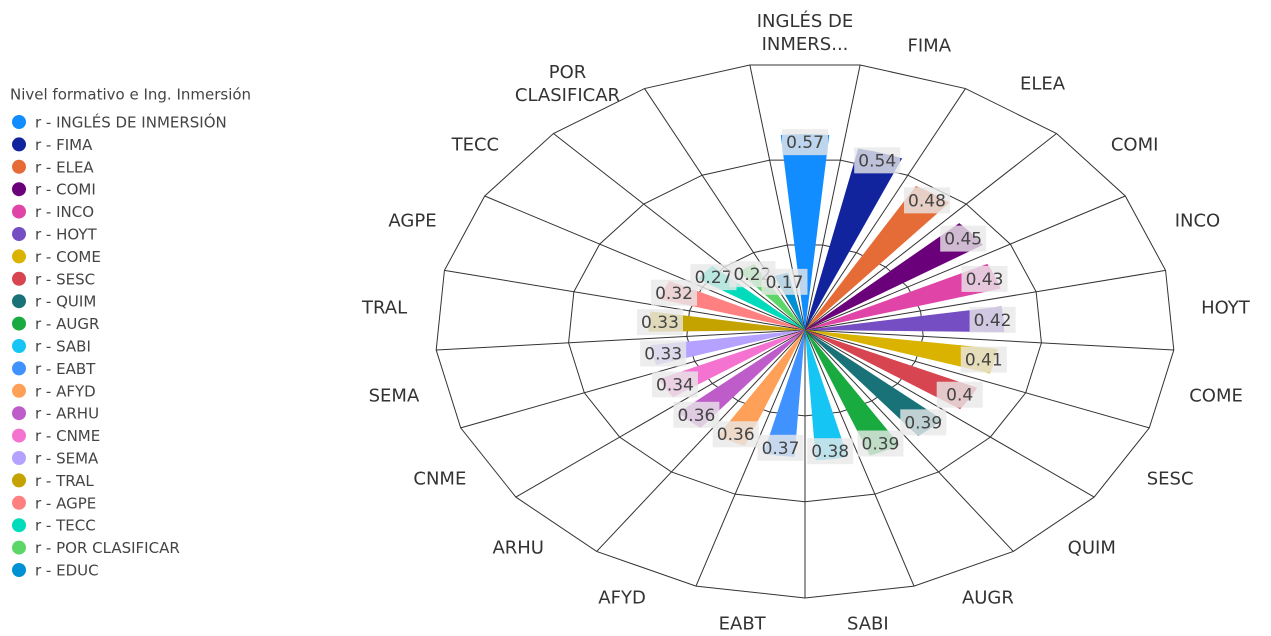  What do you see at coordinates (567, 84) in the screenshot?
I see `category-label: POR CLASIFICAR` at bounding box center [567, 84].